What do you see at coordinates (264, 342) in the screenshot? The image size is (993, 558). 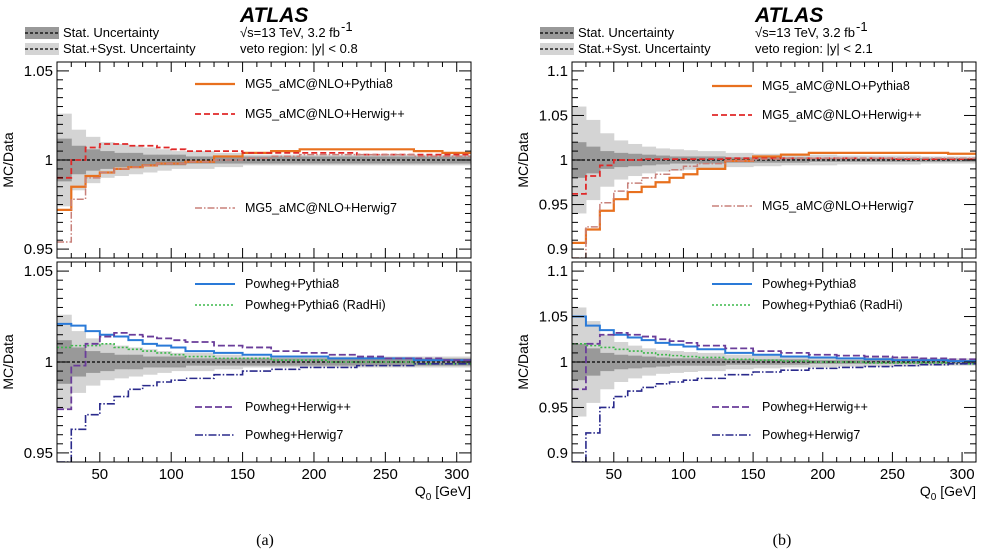 I see `series-line-powheg-pythia8` at bounding box center [264, 342].